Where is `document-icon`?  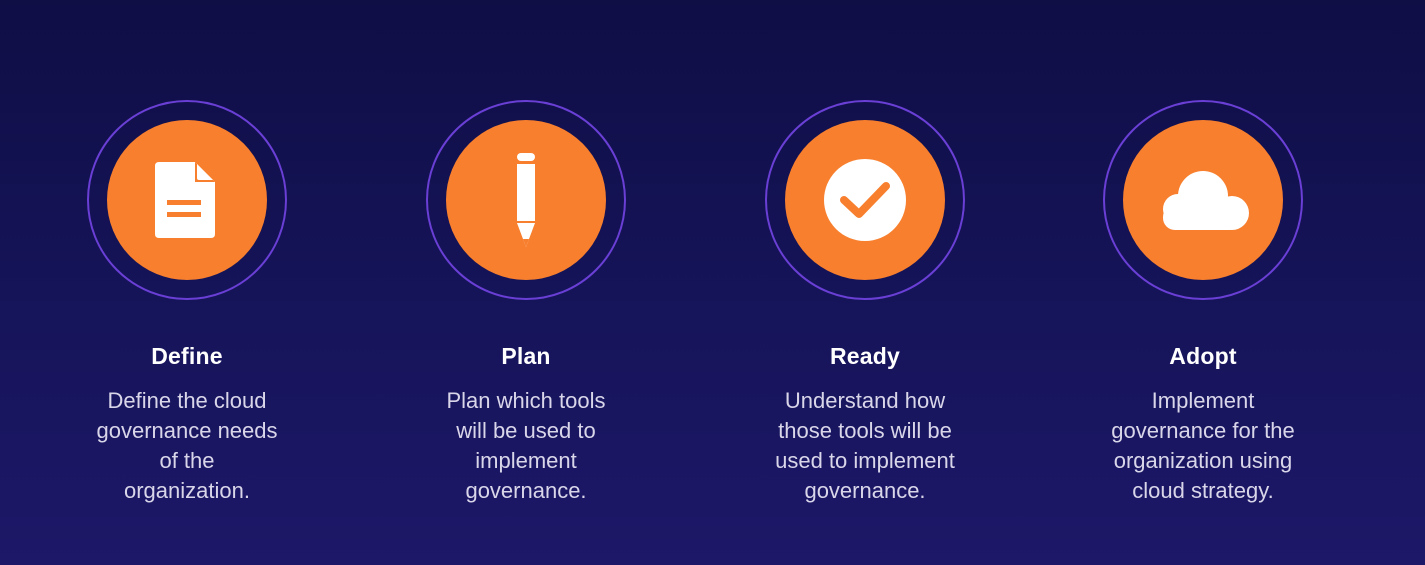
document-icon is located at coordinates (185, 200).